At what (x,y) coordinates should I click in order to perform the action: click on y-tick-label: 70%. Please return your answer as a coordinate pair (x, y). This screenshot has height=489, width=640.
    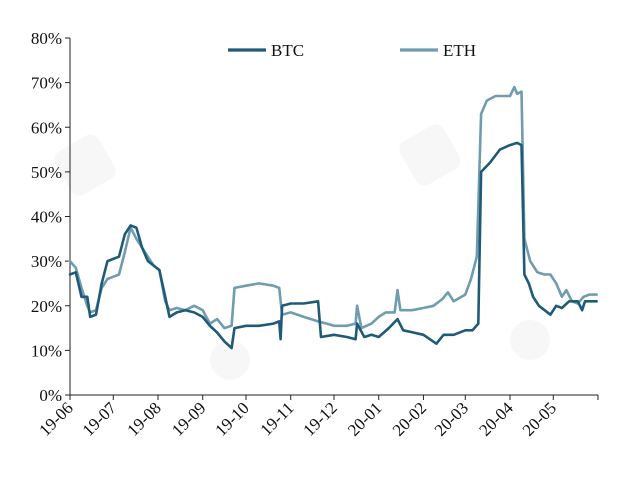
    Looking at the image, I should click on (46, 83).